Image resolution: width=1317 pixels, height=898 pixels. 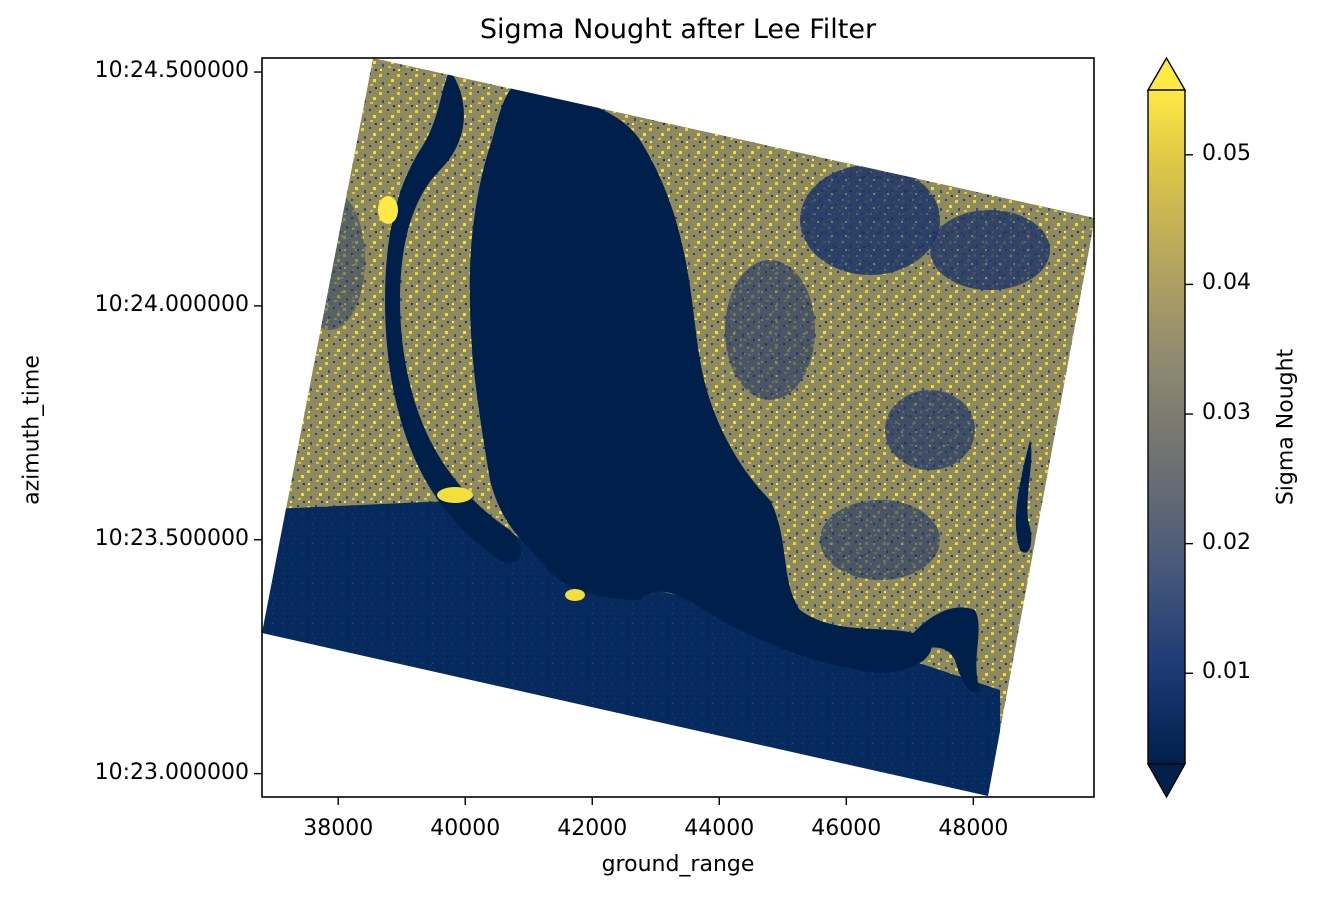 I want to click on colorbar-ticks, so click(x=1189, y=414).